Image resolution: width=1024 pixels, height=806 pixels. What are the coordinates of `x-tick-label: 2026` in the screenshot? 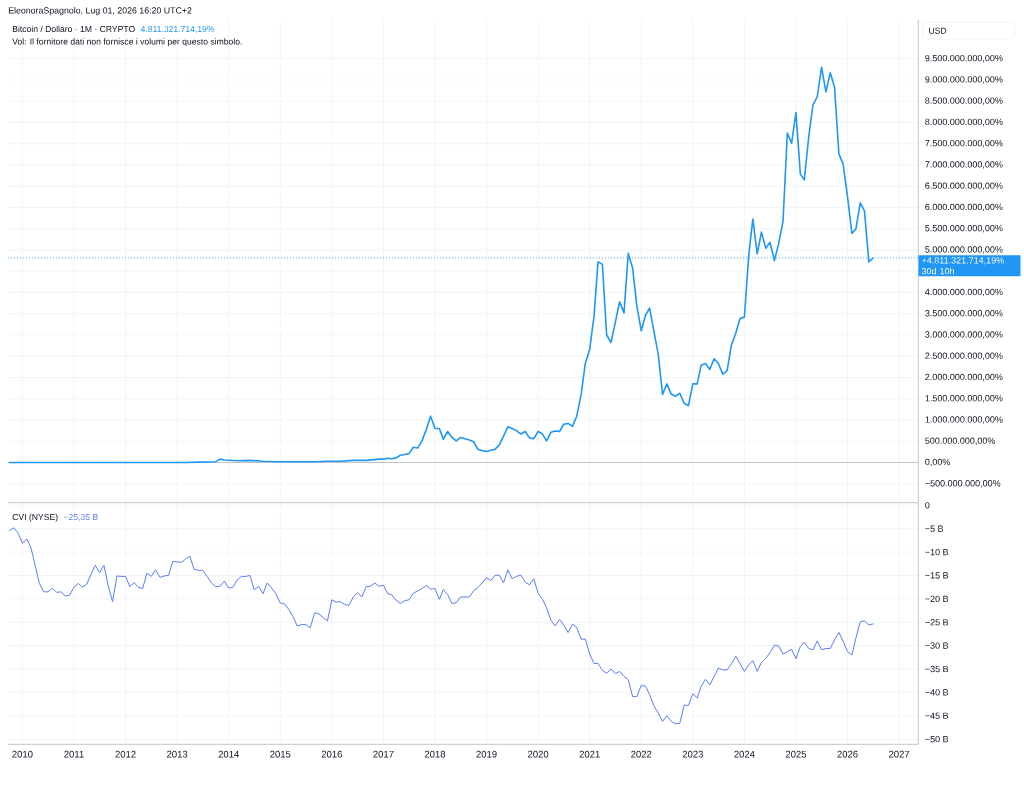 It's located at (847, 754).